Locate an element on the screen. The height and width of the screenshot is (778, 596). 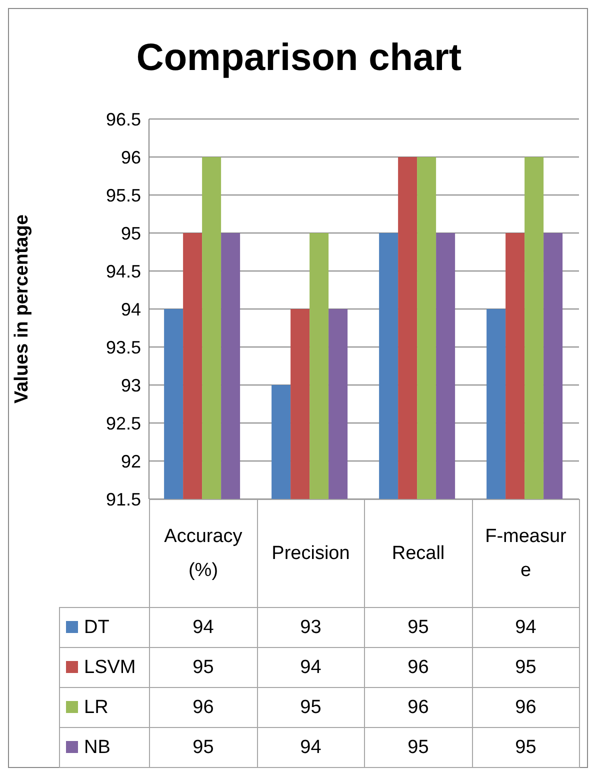
y-tick-label: 92 is located at coordinates (130, 461).